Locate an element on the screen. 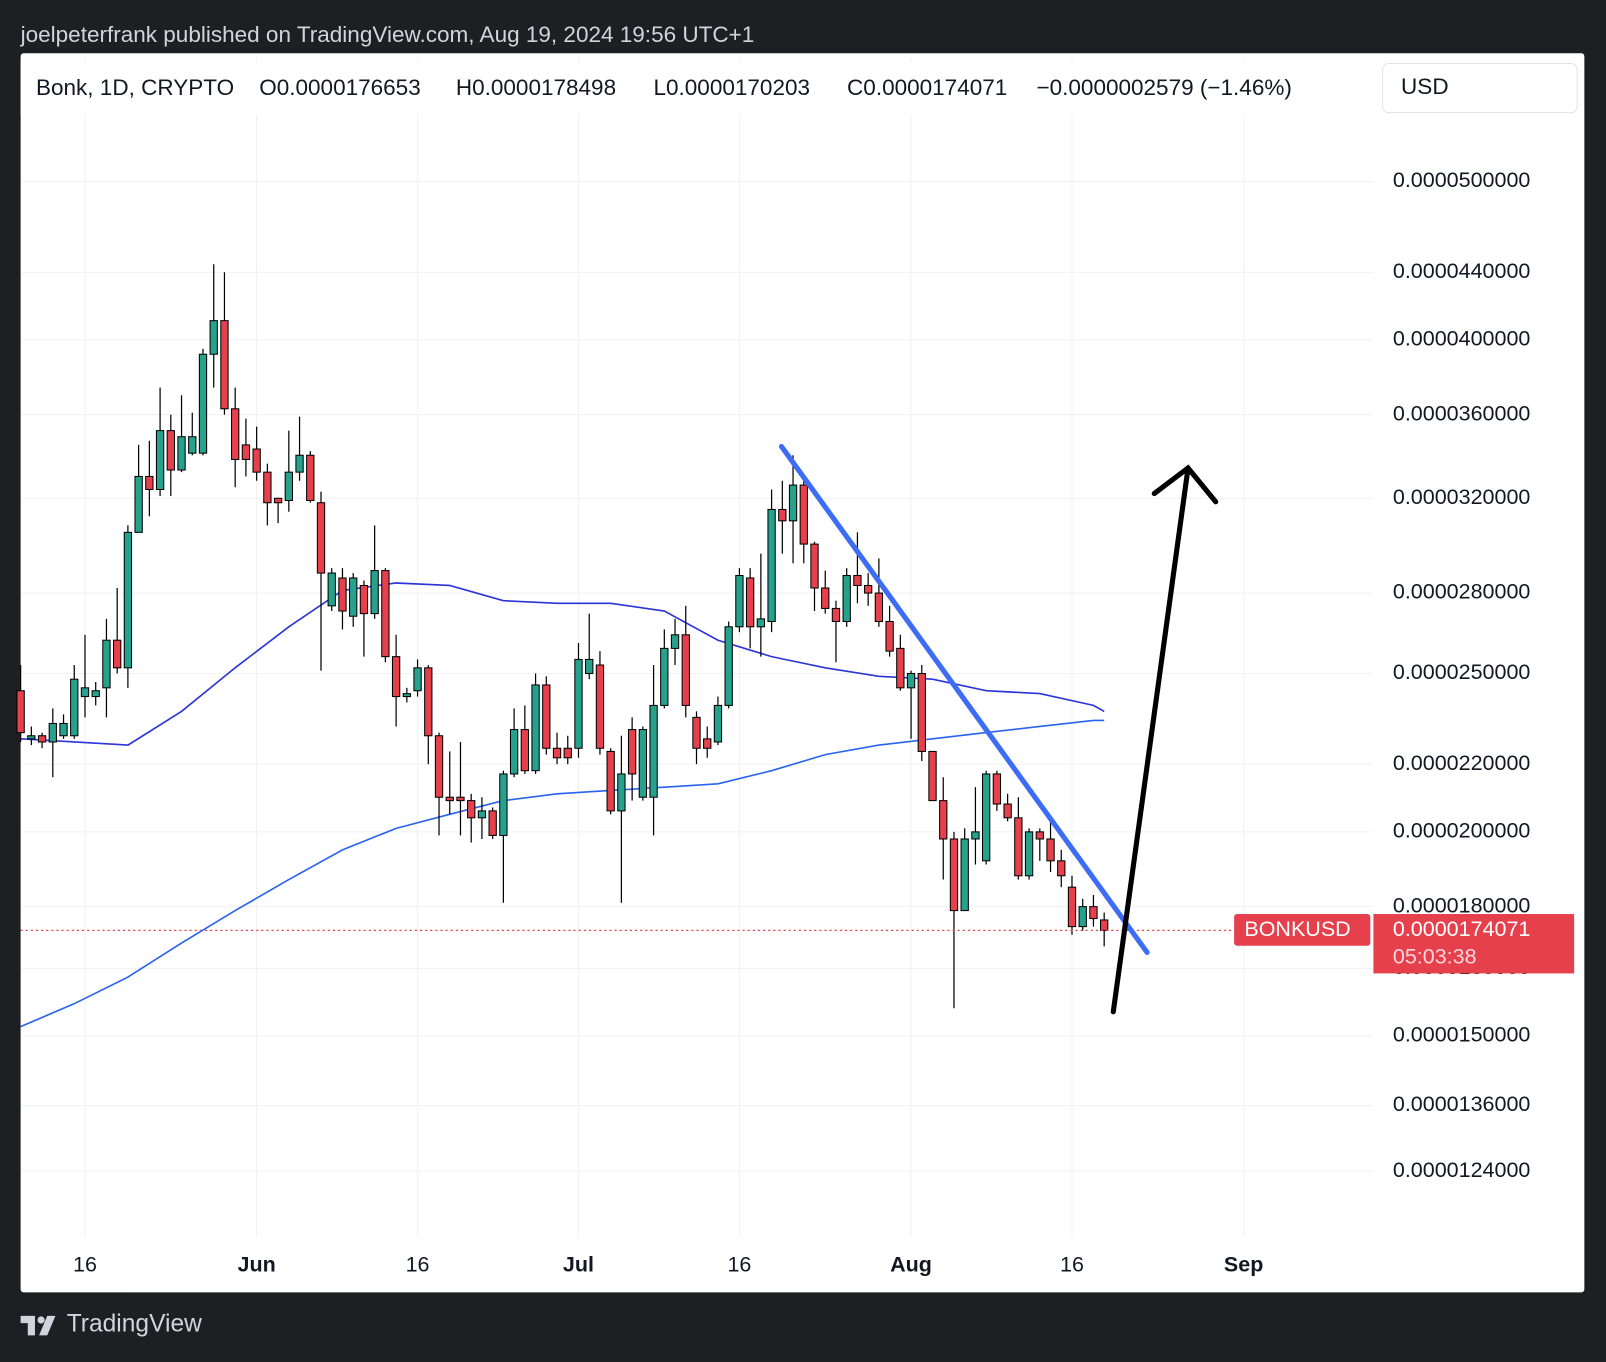 This screenshot has height=1362, width=1606. y-tick-label: 0.0000320000 is located at coordinates (1462, 497).